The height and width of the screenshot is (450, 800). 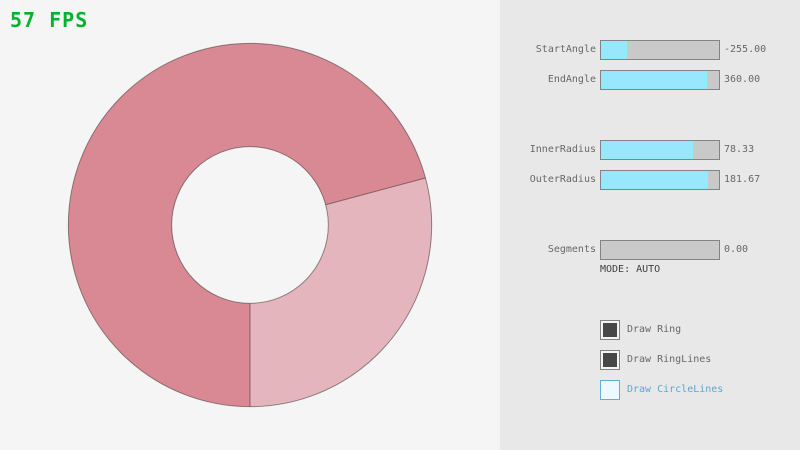 I want to click on slider-value: 181.67, so click(x=742, y=179).